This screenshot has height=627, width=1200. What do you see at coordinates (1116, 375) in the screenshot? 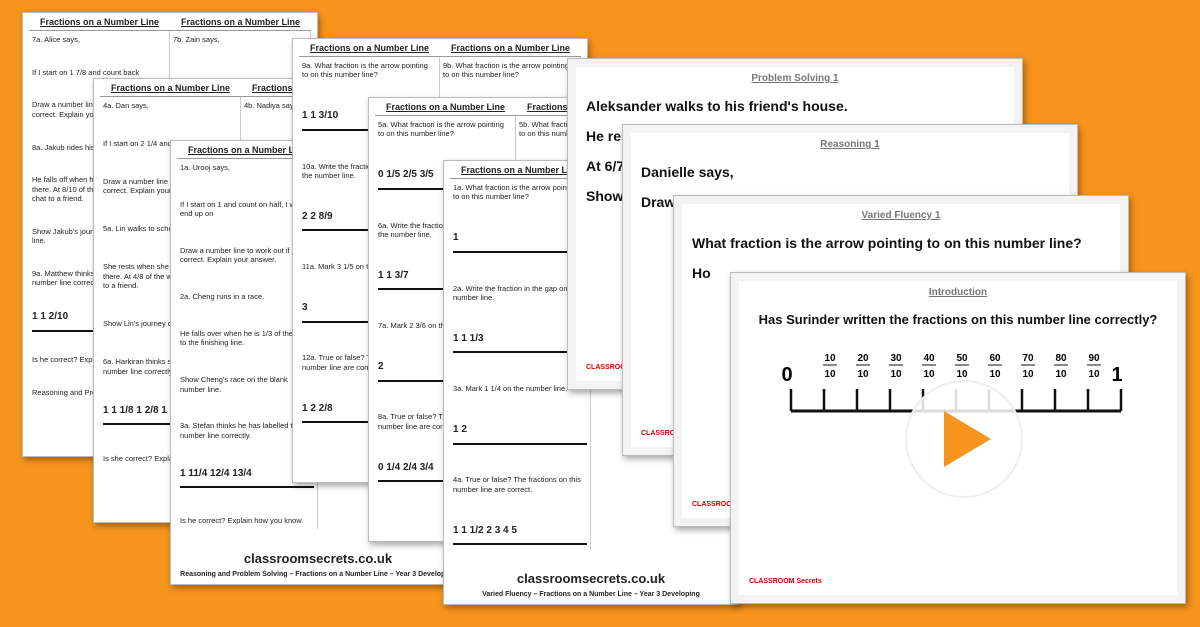
I see `end-label: 1` at bounding box center [1116, 375].